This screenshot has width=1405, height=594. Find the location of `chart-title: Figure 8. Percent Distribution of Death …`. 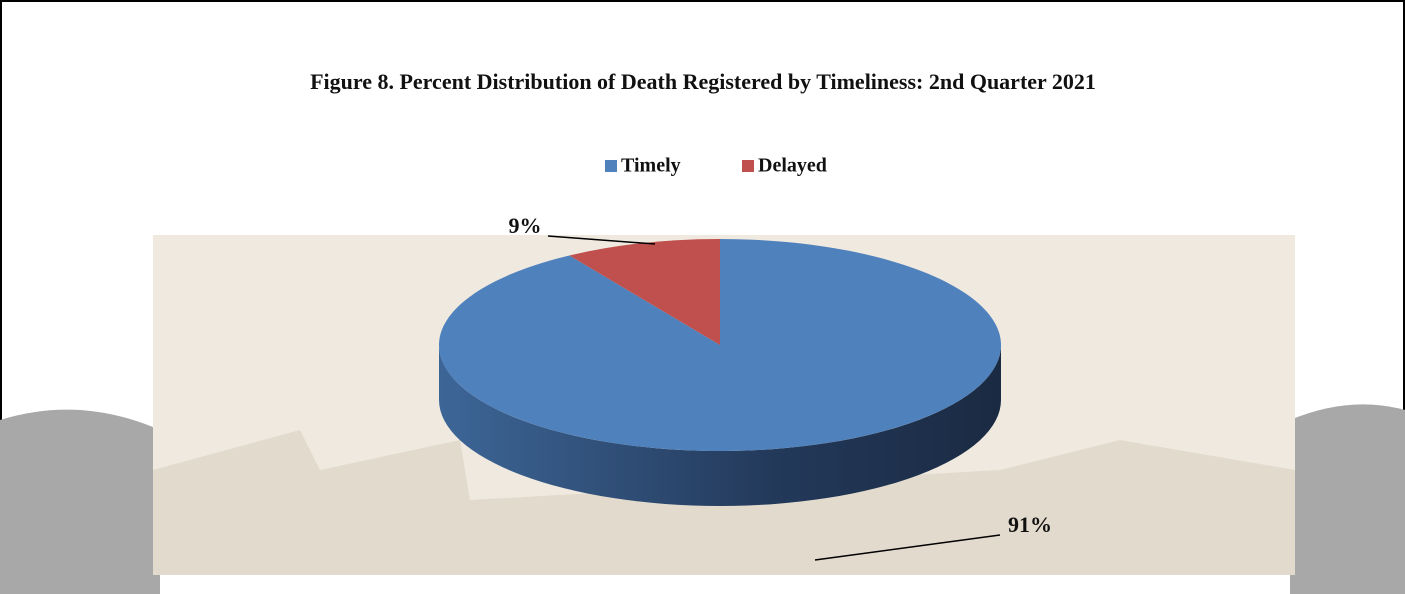

chart-title: Figure 8. Percent Distribution of Death … is located at coordinates (703, 81).